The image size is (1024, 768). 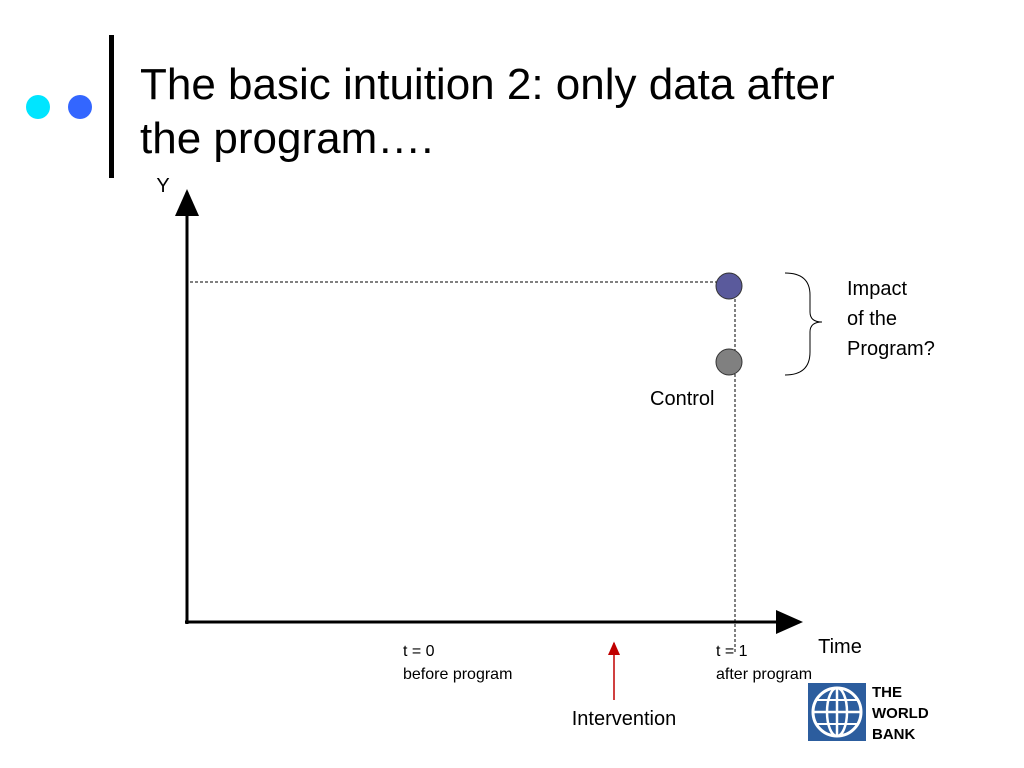 I want to click on logo-text: BANK, so click(x=893, y=734).